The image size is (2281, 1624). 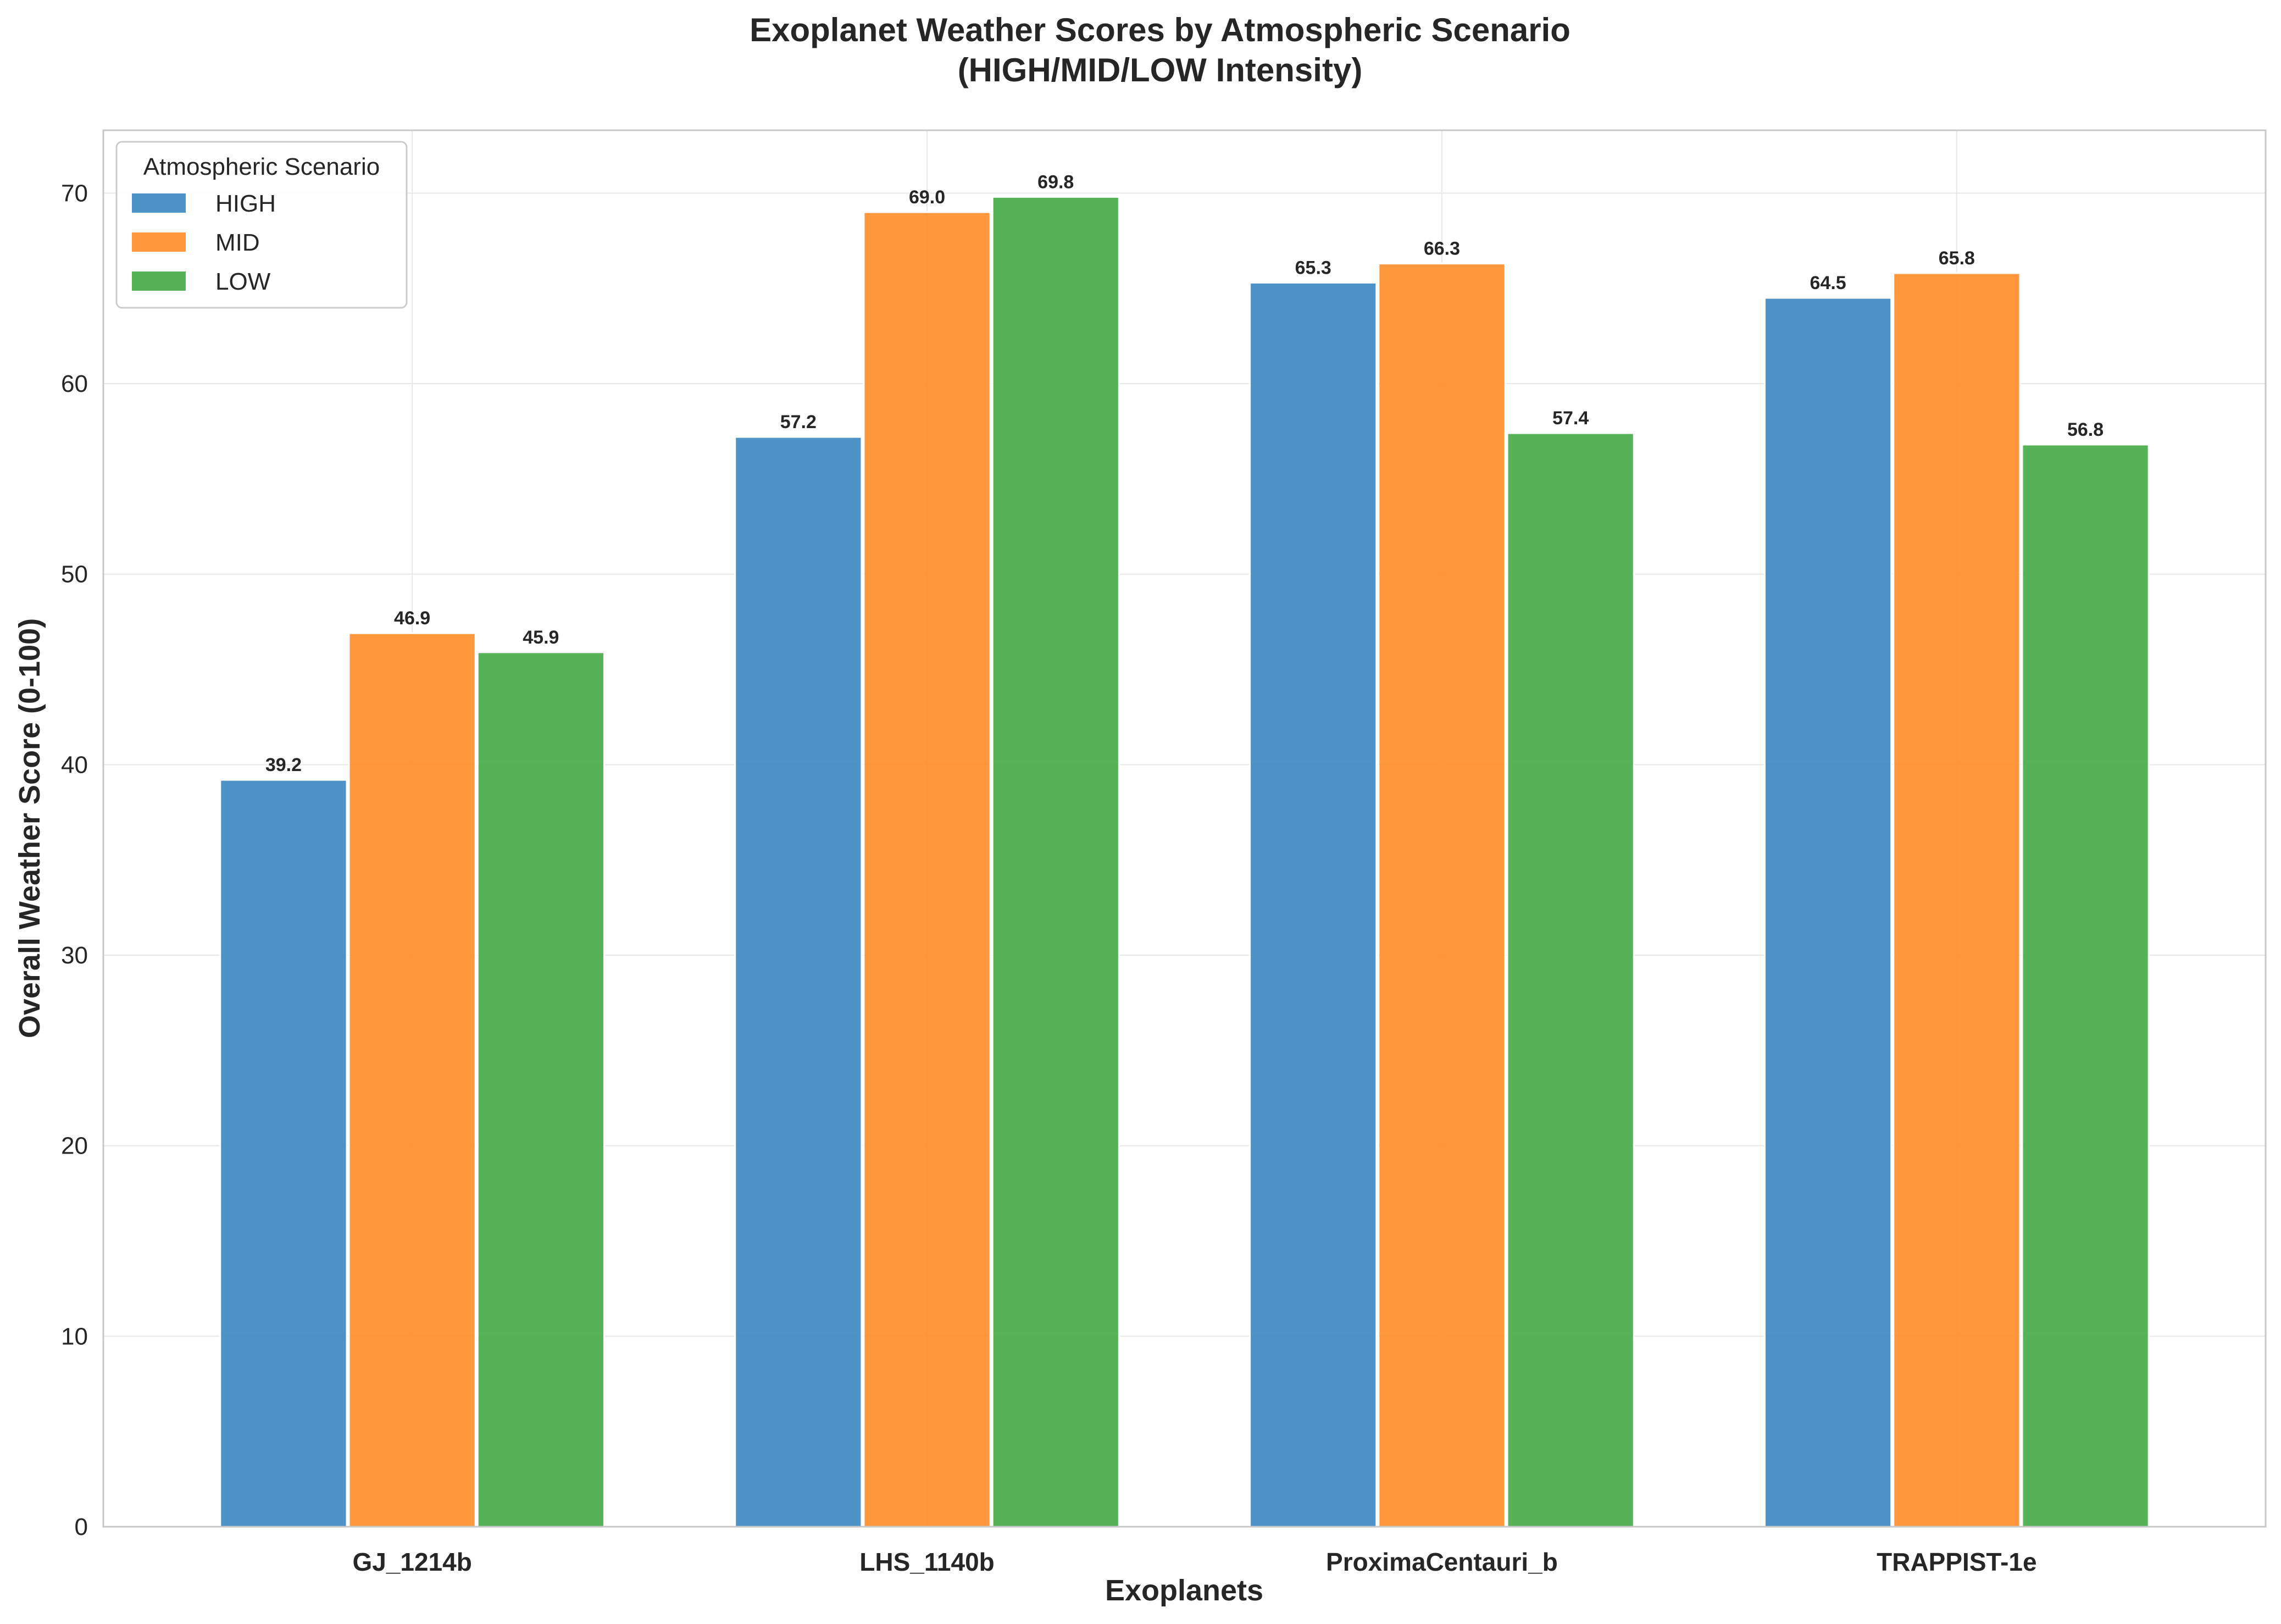 What do you see at coordinates (1956, 1562) in the screenshot?
I see `x-tick-label: TRAPPIST-1e` at bounding box center [1956, 1562].